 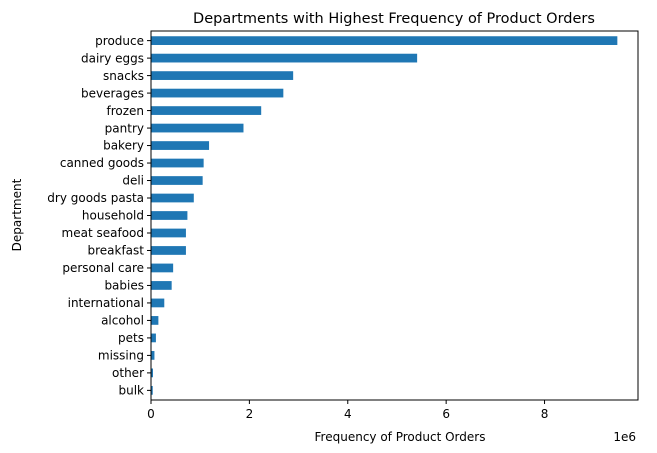 I want to click on y-tick-label-dairy-eggs: dairy eggs, so click(x=112, y=58).